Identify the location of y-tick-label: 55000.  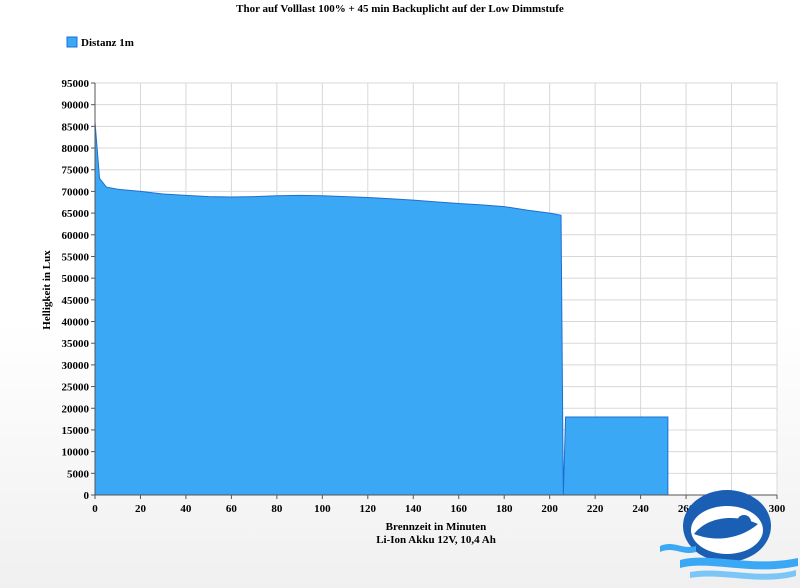
(76, 257).